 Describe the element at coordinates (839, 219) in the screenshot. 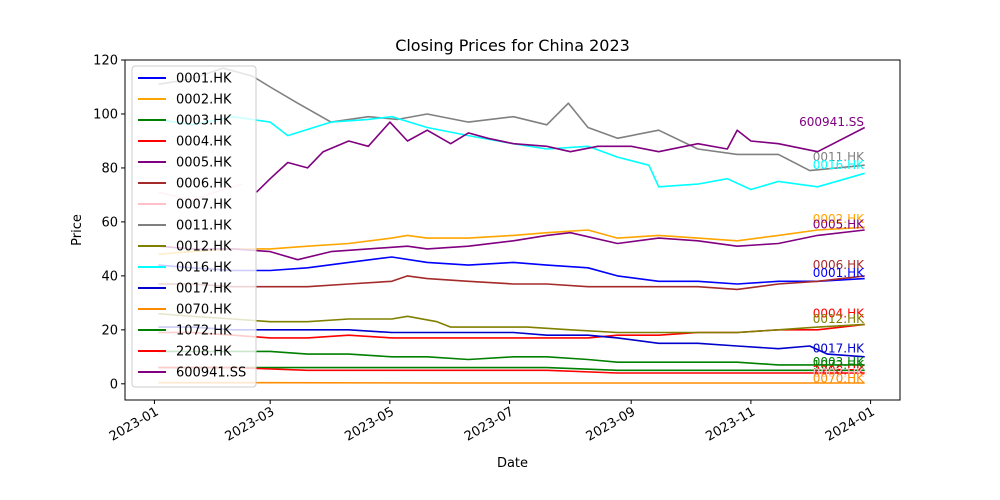

I see `end-label: 0002.HK` at that location.